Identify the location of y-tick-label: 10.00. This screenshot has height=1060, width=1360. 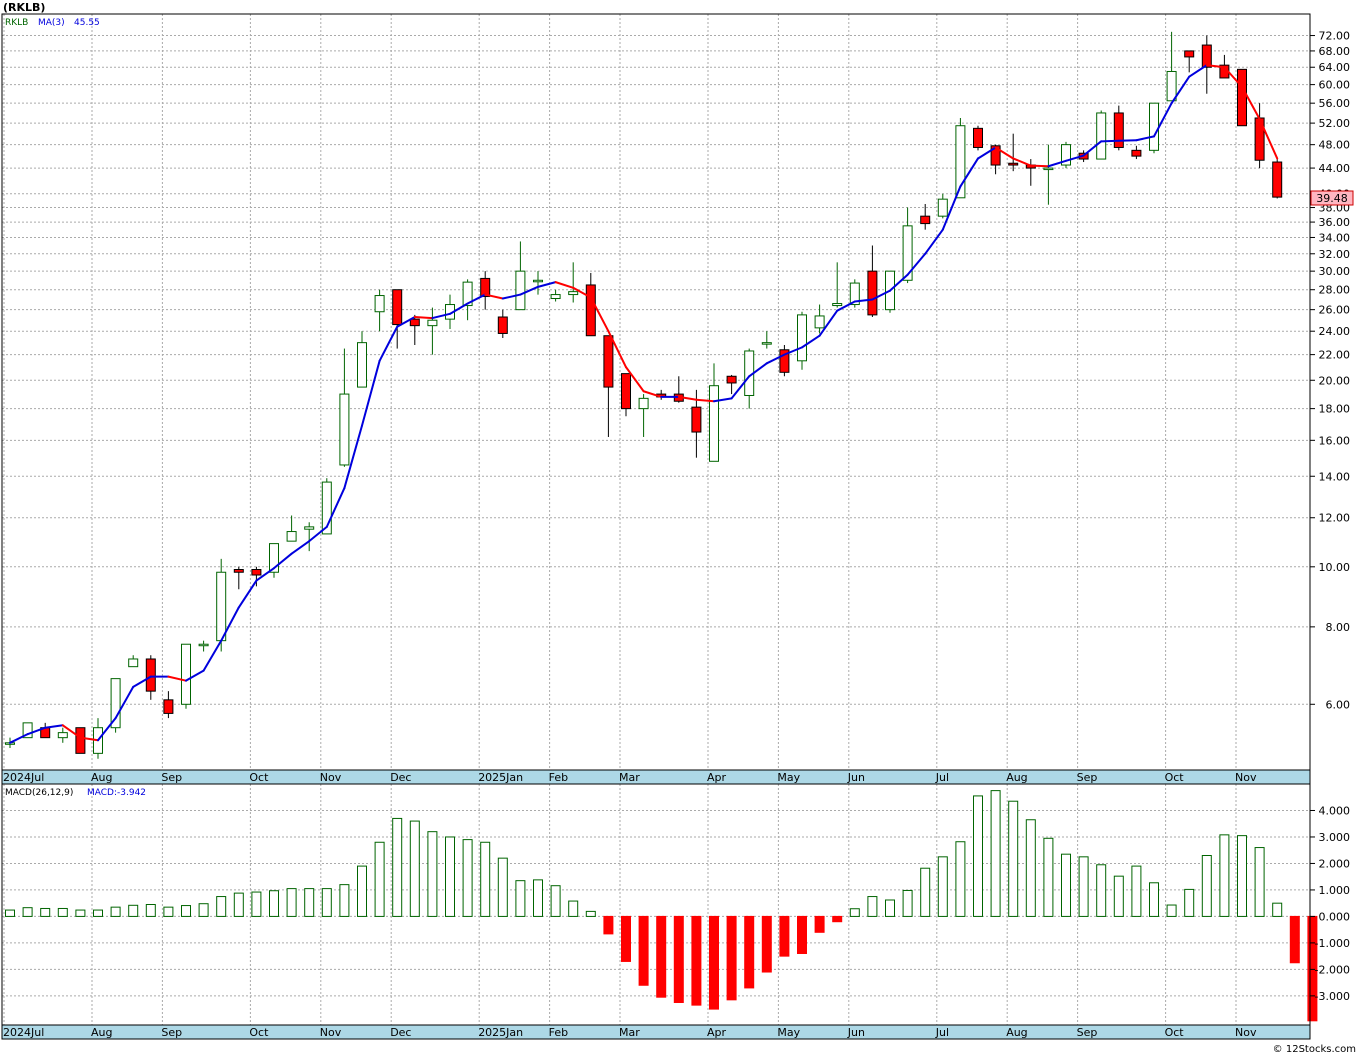
(1335, 567).